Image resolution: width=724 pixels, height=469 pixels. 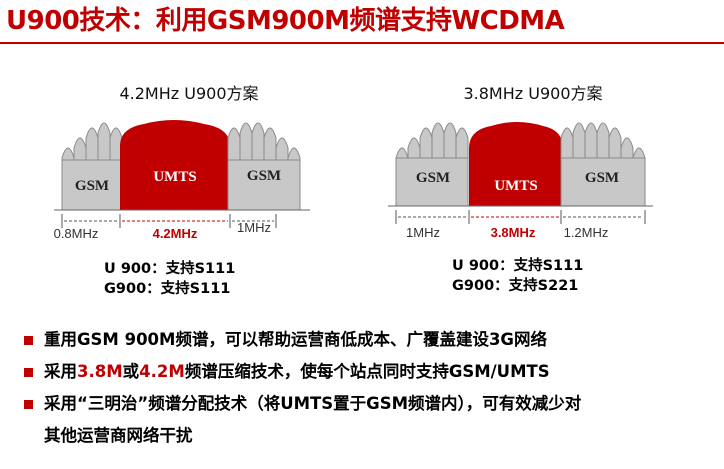 I want to click on bullet-item: 采用“三明治”频谱分配技术（将UMTS置于GSM频谱内），可有效减少对, so click(x=369, y=404).